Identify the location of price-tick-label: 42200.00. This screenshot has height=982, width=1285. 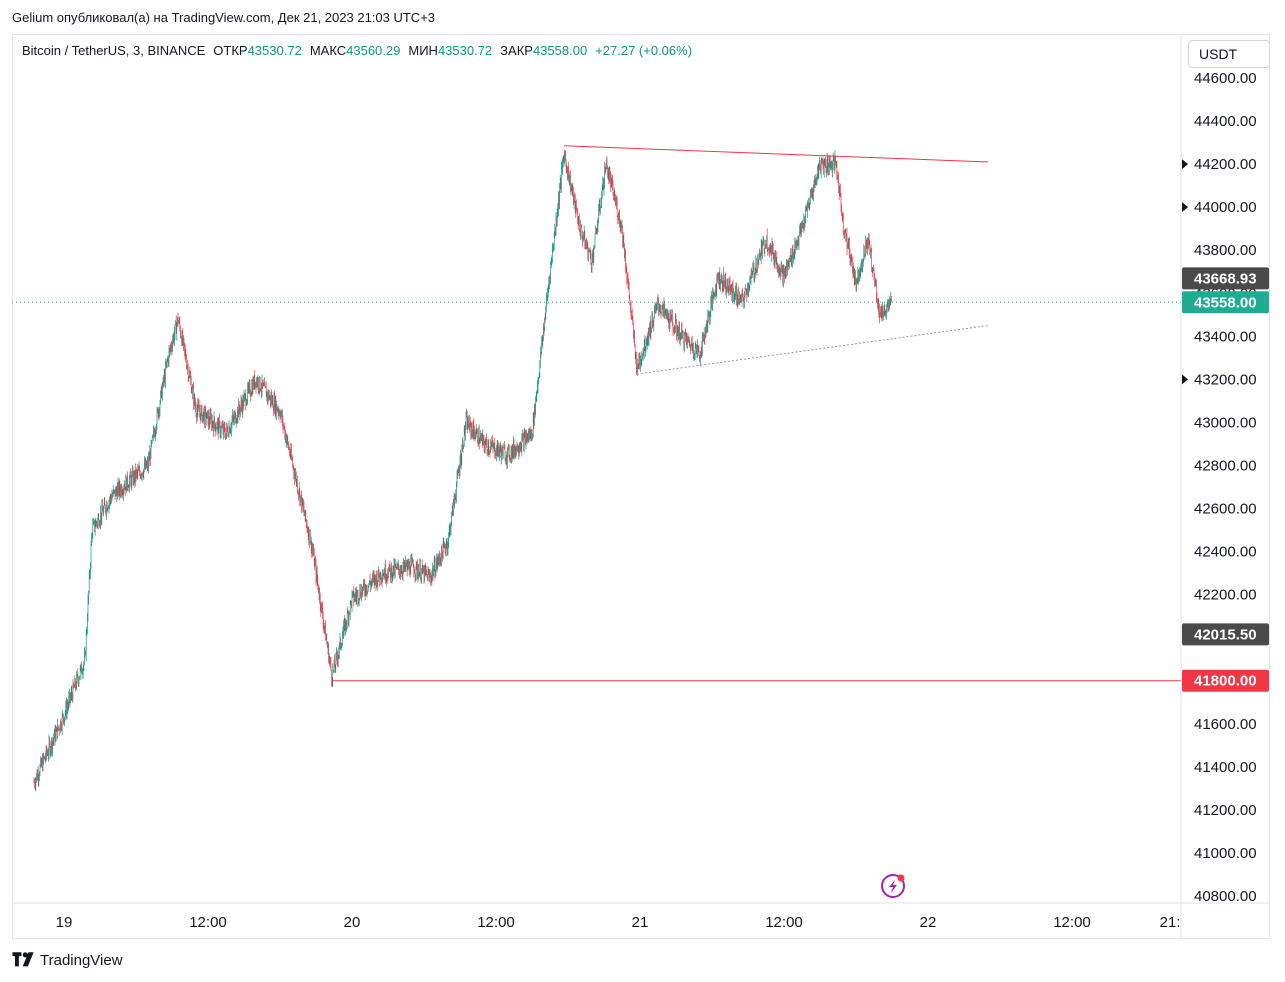
(1225, 595).